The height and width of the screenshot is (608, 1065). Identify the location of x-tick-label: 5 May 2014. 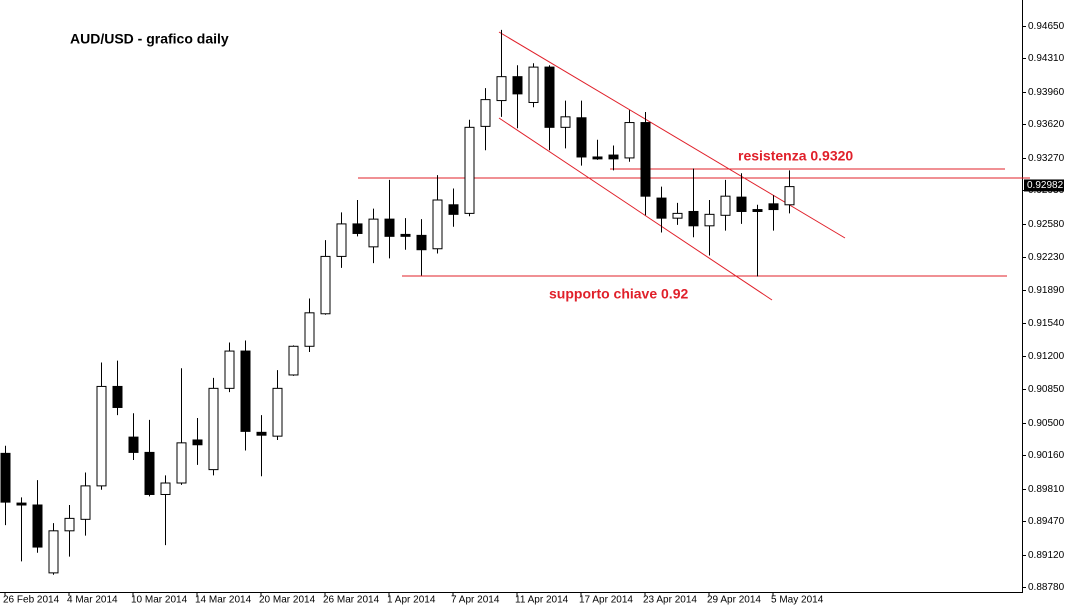
(797, 600).